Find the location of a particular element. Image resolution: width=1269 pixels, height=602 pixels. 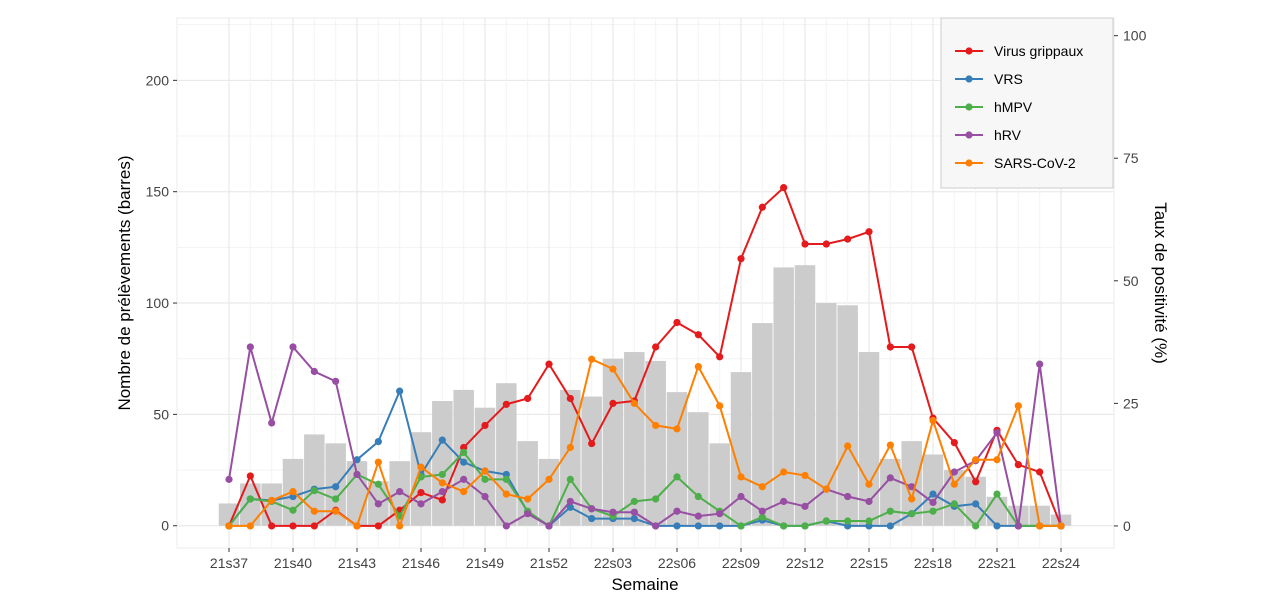

y-left-tick-label: 0 is located at coordinates (165, 526).